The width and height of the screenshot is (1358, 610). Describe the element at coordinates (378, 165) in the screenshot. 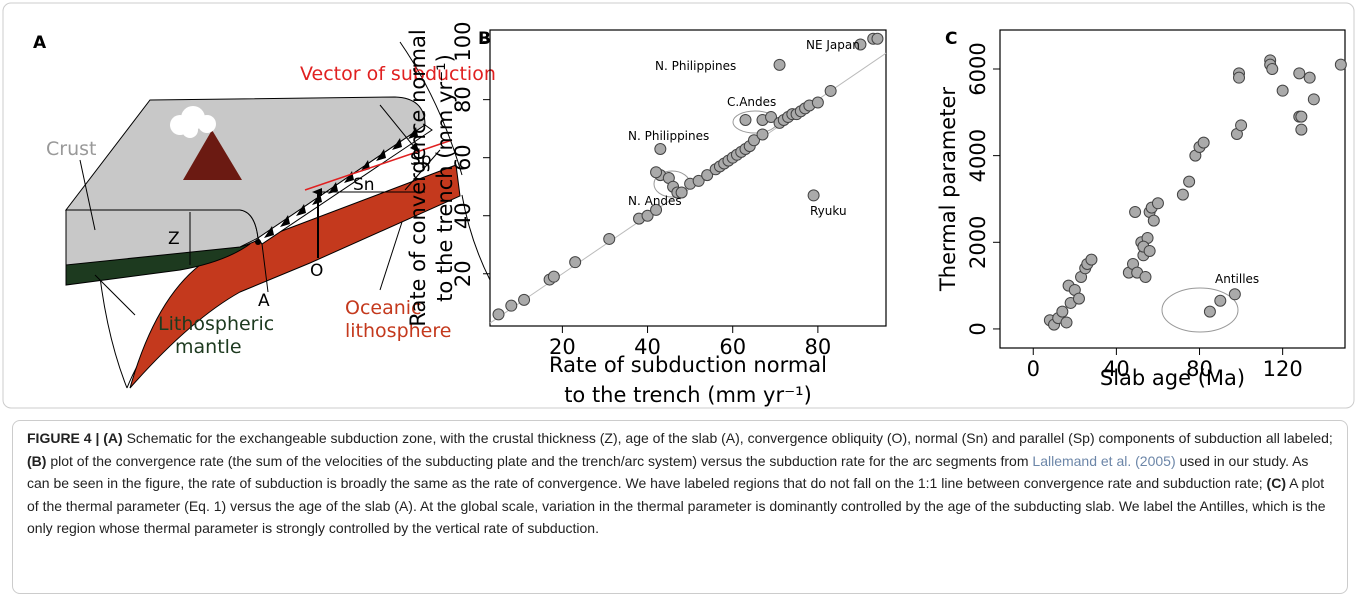

I see `subduction-vector` at that location.